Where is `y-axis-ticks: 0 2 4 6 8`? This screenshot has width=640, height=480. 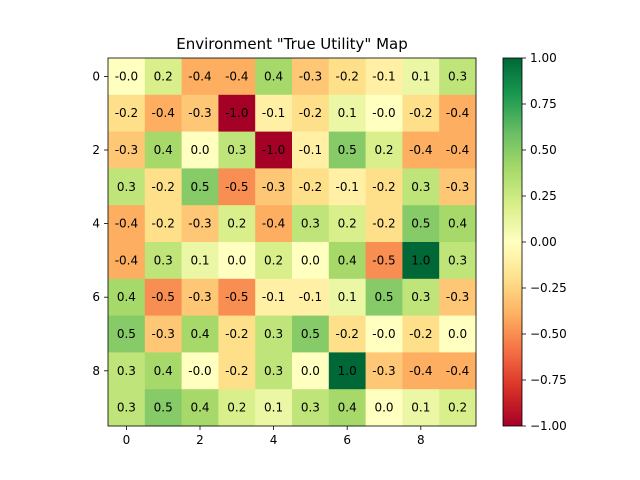 y-axis-ticks: 0 2 4 6 8 is located at coordinates (100, 223).